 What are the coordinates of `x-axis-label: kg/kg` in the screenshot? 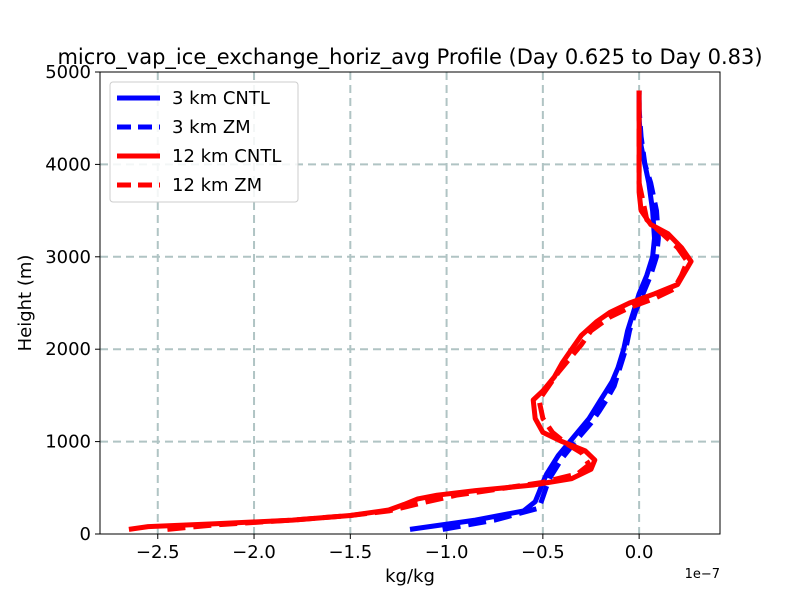 It's located at (410, 576).